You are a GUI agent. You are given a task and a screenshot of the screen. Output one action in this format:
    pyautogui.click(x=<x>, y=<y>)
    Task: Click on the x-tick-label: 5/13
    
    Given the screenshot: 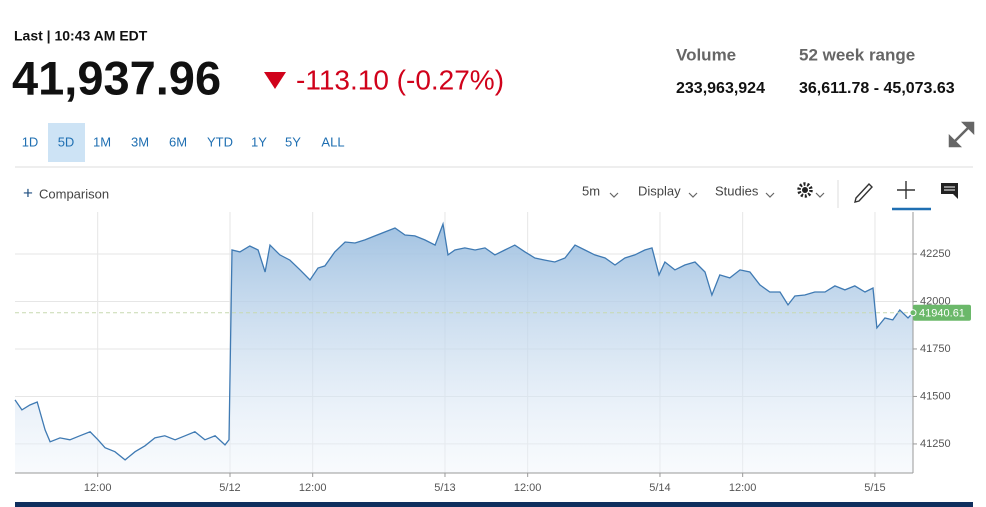 What is the action you would take?
    pyautogui.click(x=444, y=488)
    